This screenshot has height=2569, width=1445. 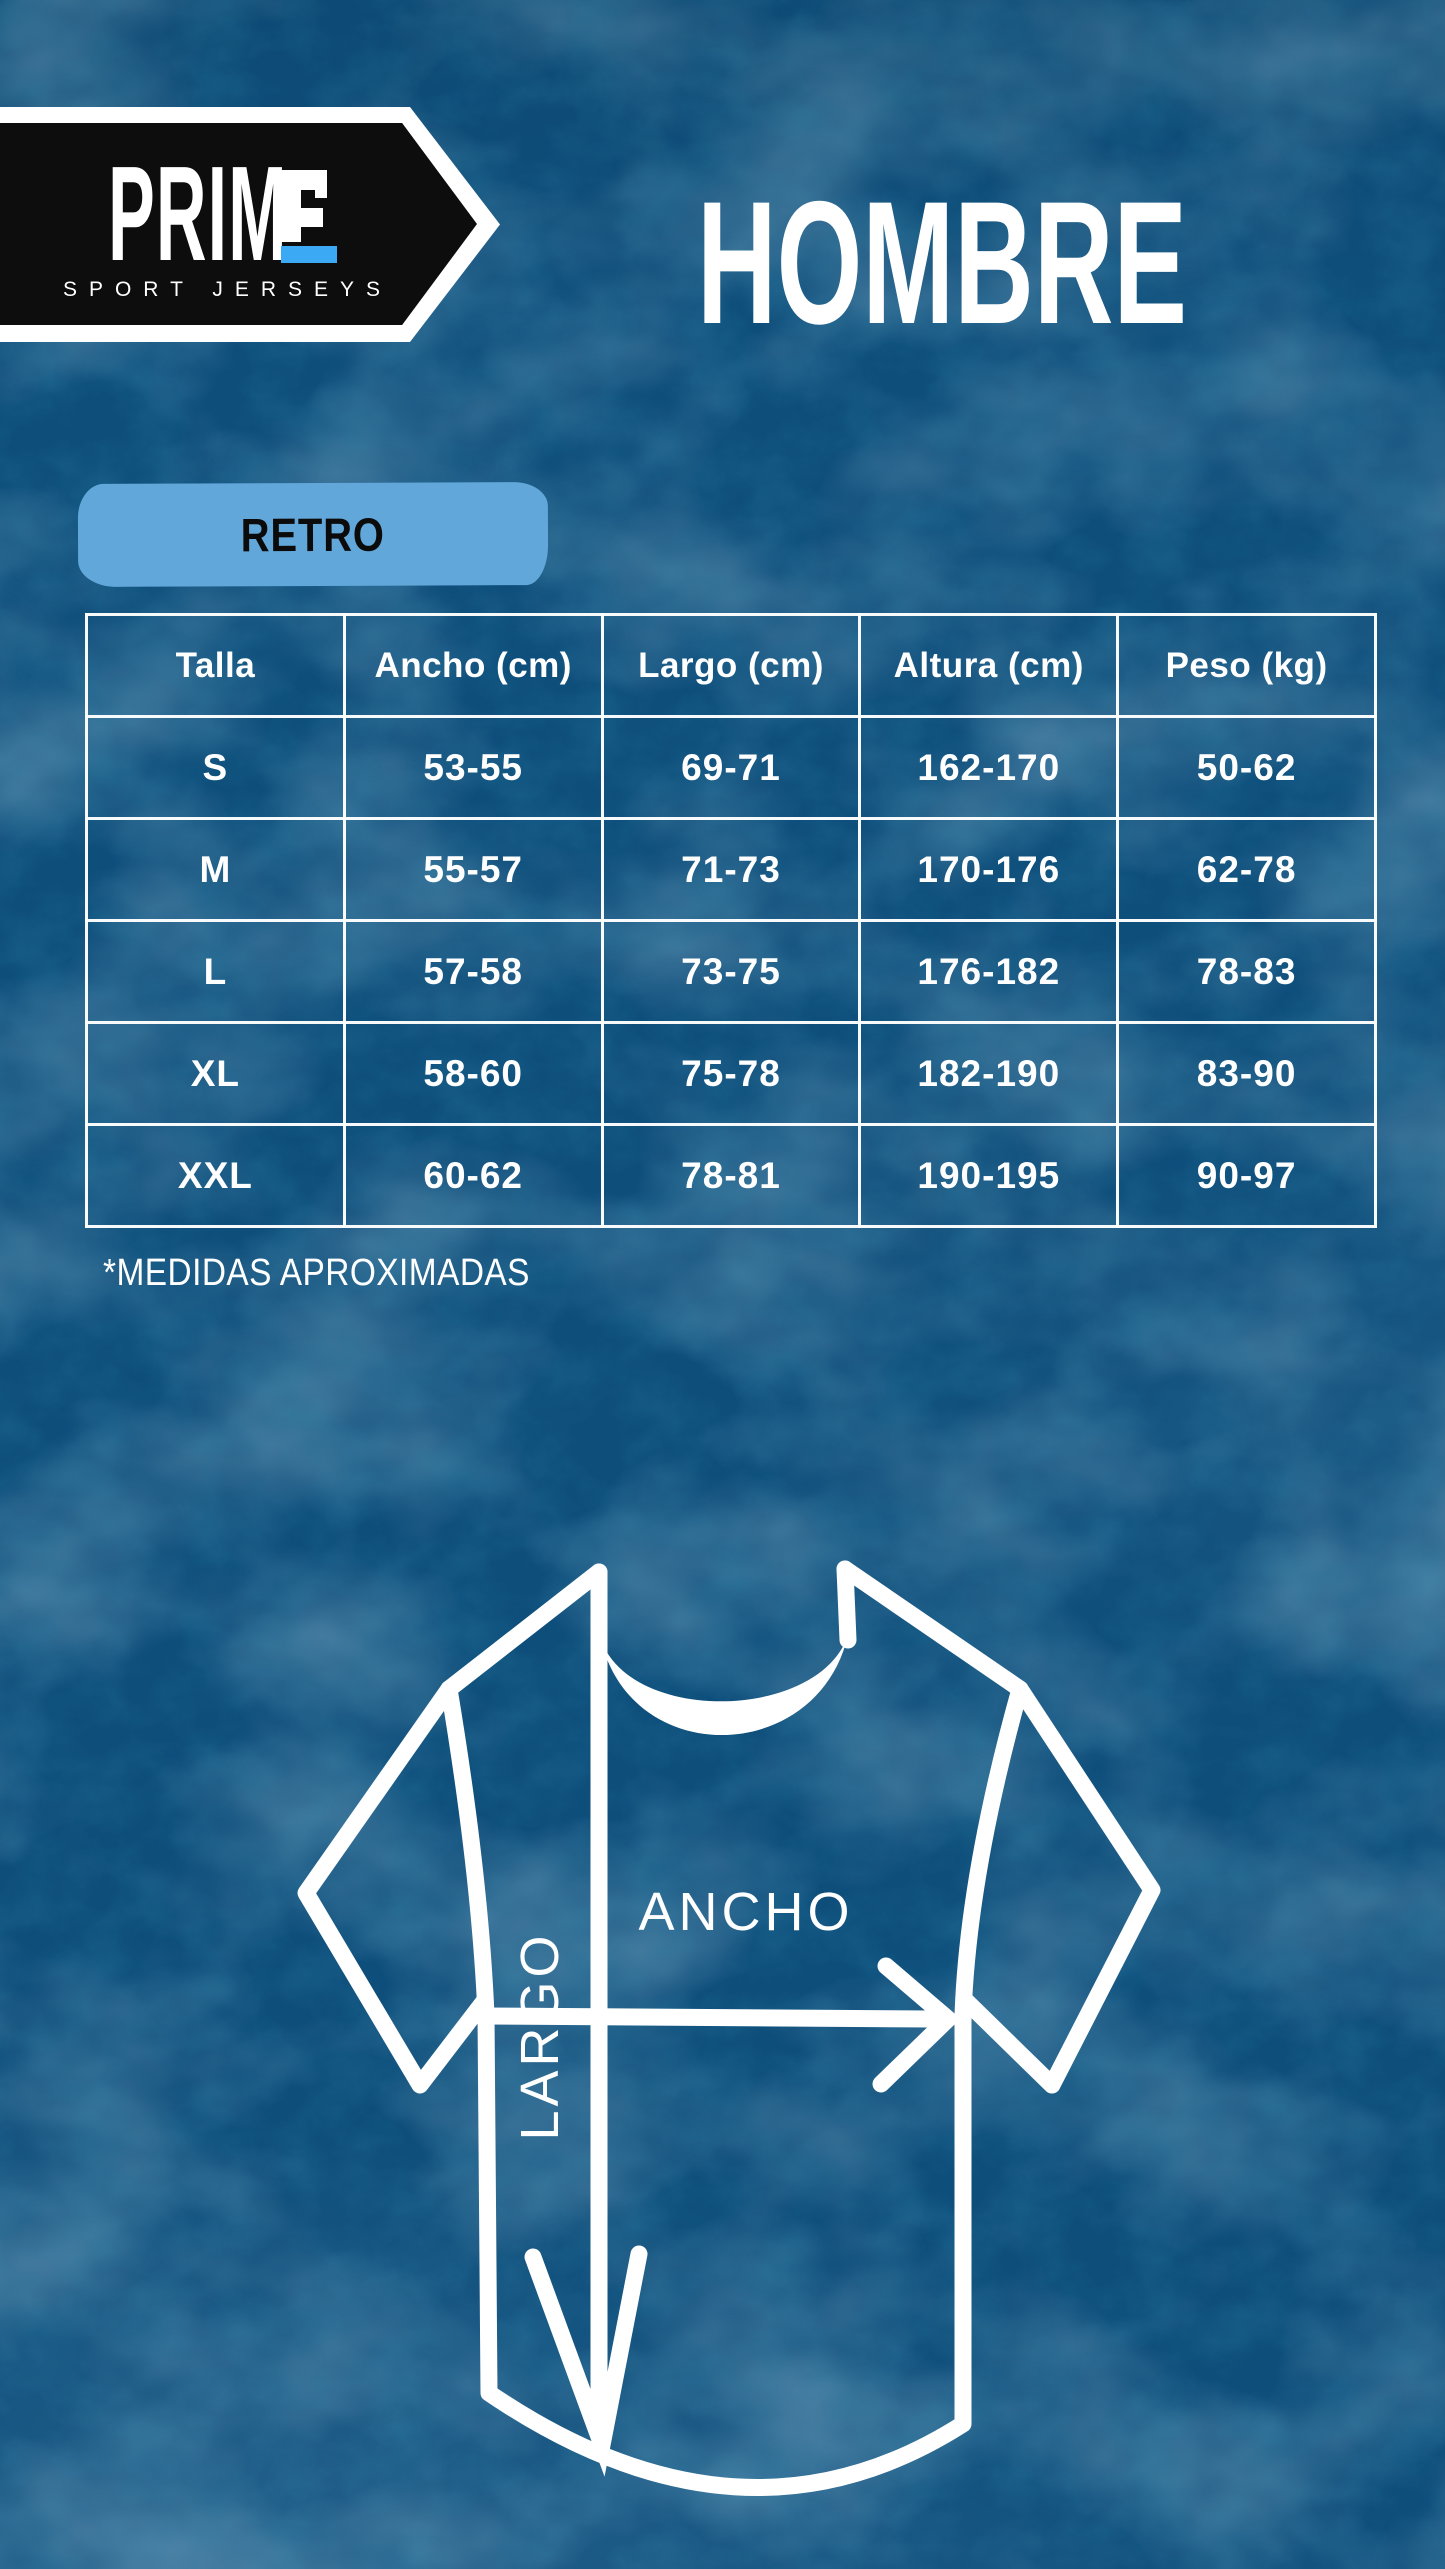 What do you see at coordinates (473, 767) in the screenshot?
I see `size-cell: 53-55` at bounding box center [473, 767].